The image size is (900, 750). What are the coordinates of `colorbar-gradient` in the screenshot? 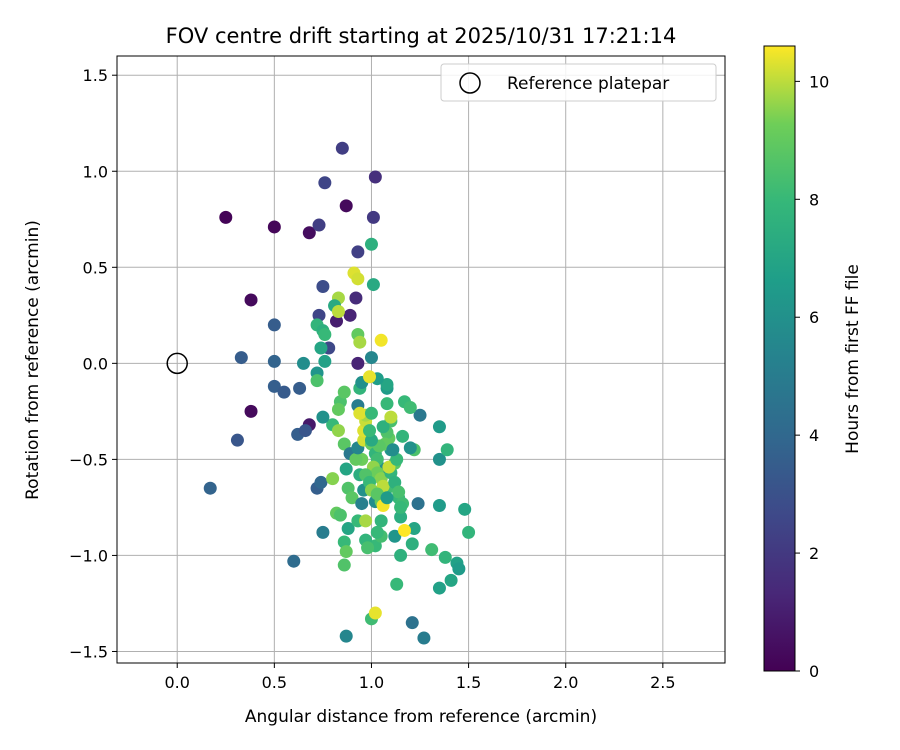 It's located at (779, 358).